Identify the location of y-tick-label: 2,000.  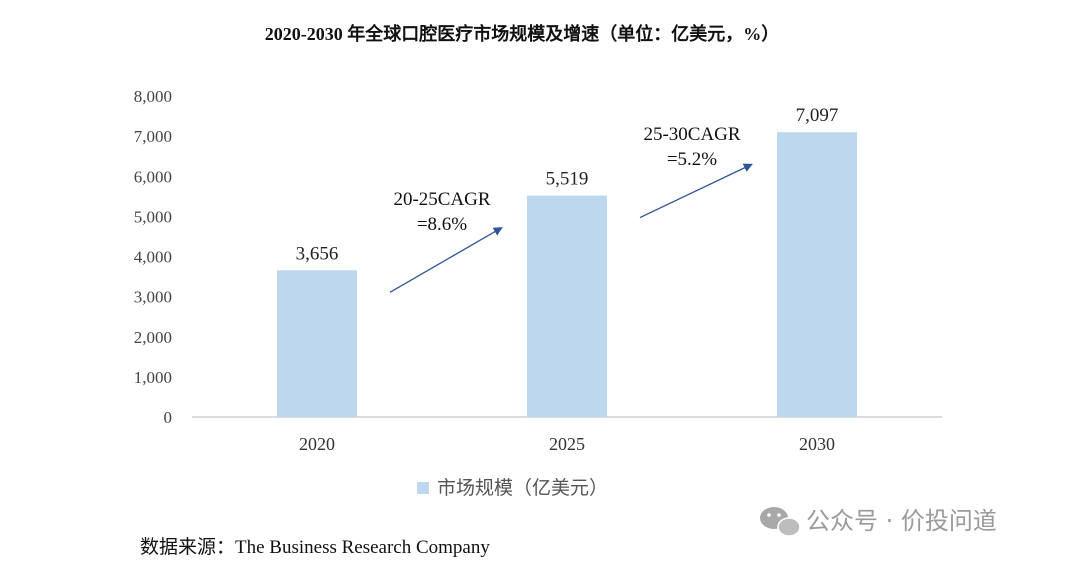
(153, 337).